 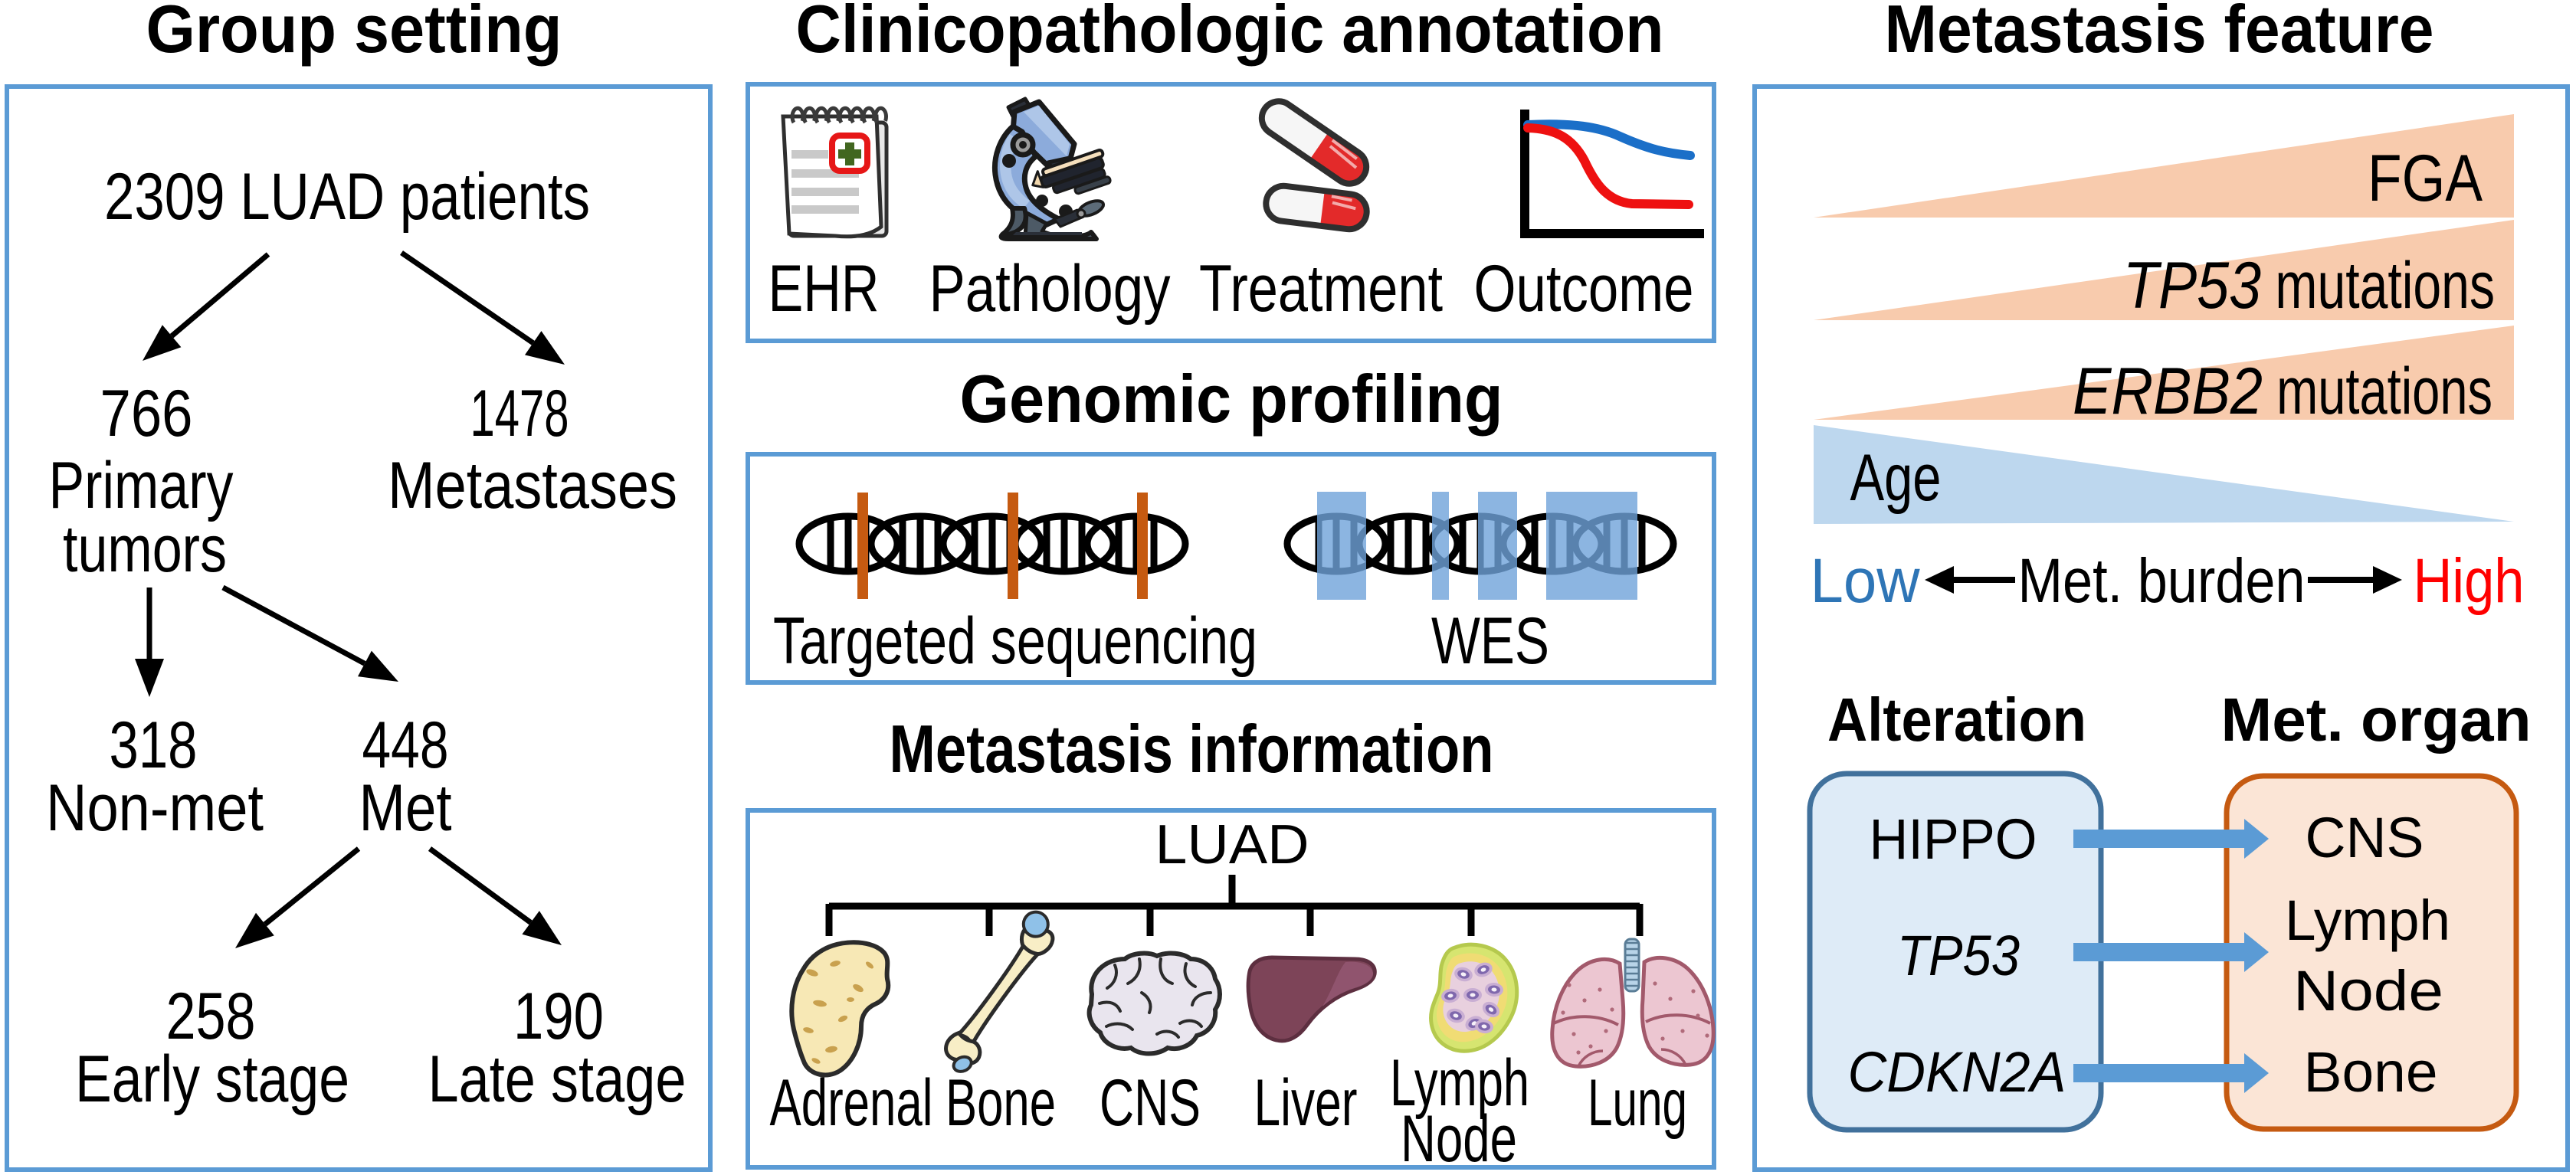 I want to click on svg-text: EHR, so click(x=824, y=289).